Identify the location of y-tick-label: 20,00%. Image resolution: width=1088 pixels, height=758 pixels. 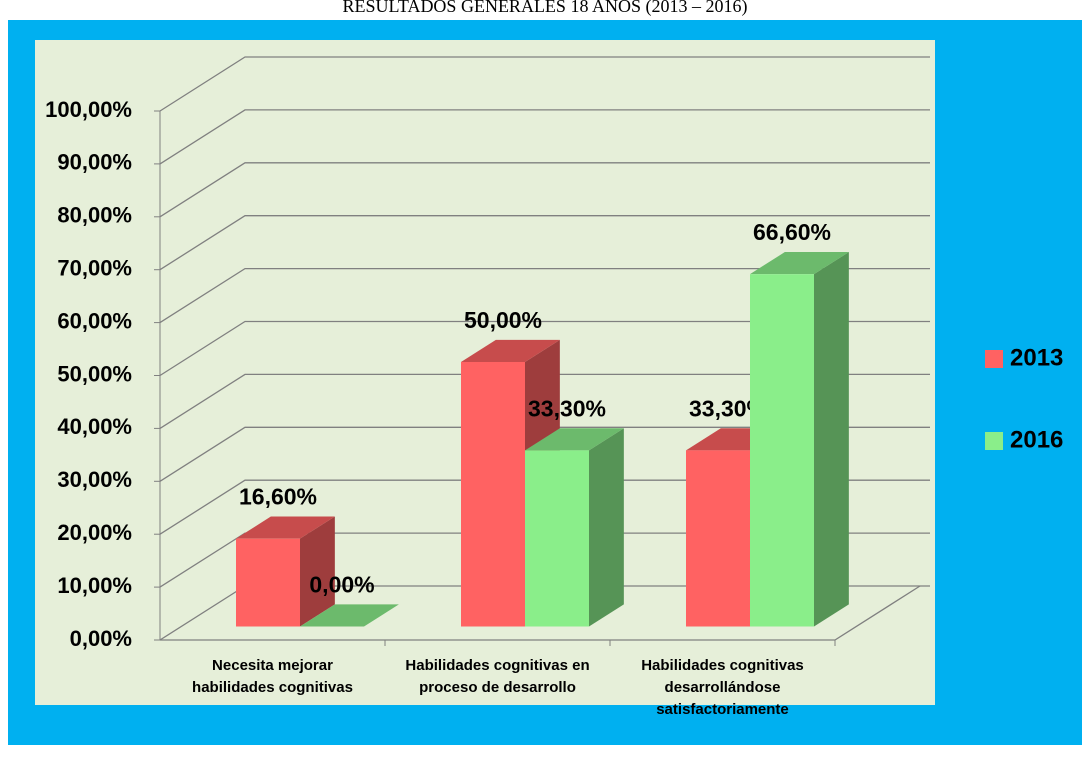
(94, 532).